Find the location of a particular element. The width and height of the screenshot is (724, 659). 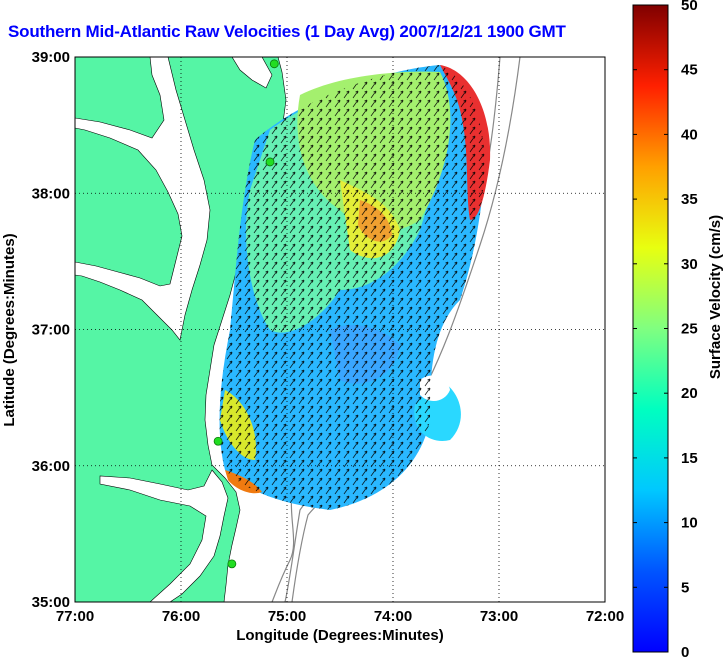

chesapeake-bay is located at coordinates (143, 199).